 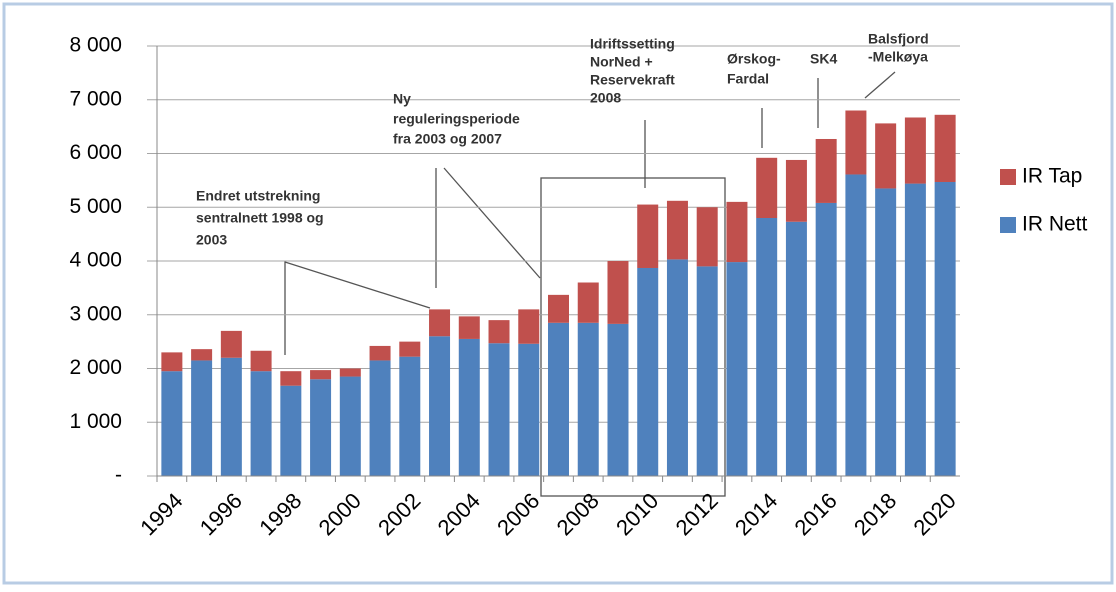 What do you see at coordinates (95, 313) in the screenshot?
I see `y-tick-label: 3 000` at bounding box center [95, 313].